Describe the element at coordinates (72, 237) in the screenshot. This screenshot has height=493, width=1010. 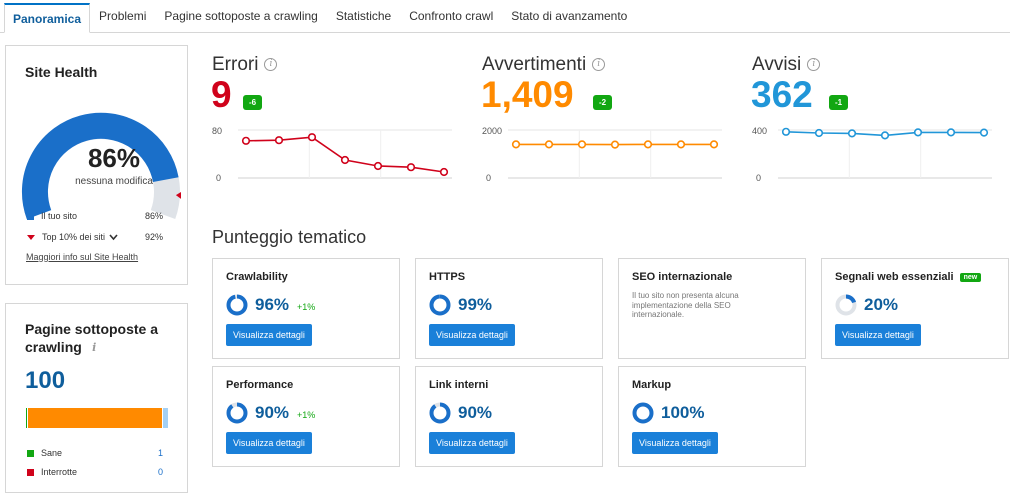
I see `legend-top10: Top 10% dei siti` at that location.